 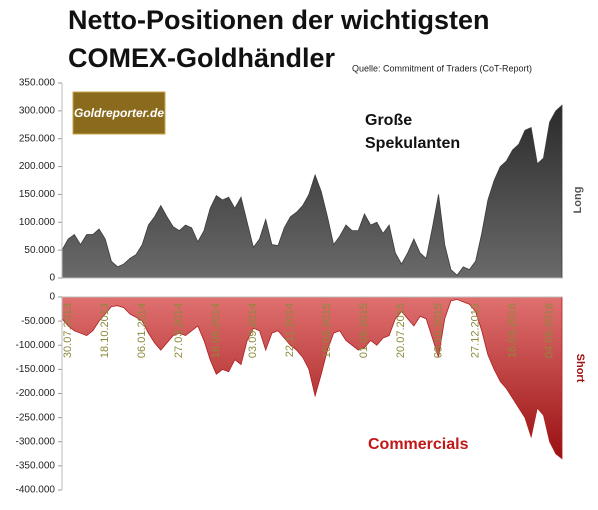 What do you see at coordinates (179, 330) in the screenshot?
I see `x-tick-label: 27.03.2014` at bounding box center [179, 330].